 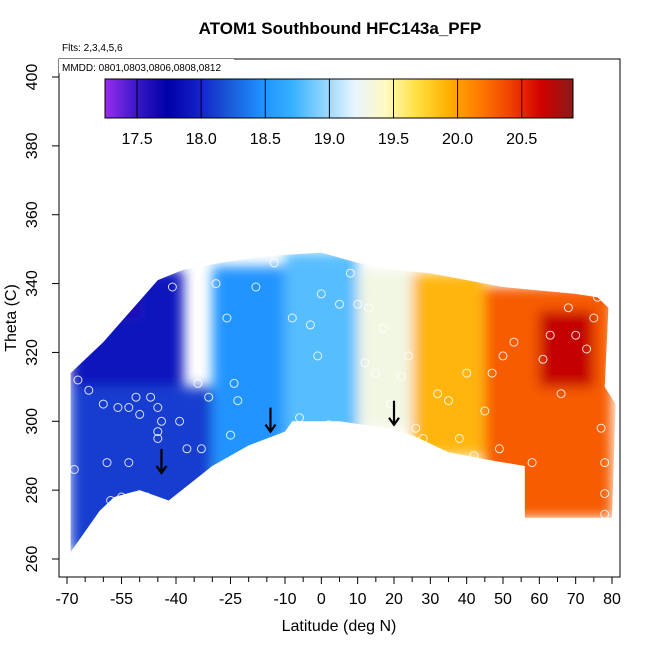 What do you see at coordinates (521, 139) in the screenshot?
I see `colorbar-tick-label: 20.5` at bounding box center [521, 139].